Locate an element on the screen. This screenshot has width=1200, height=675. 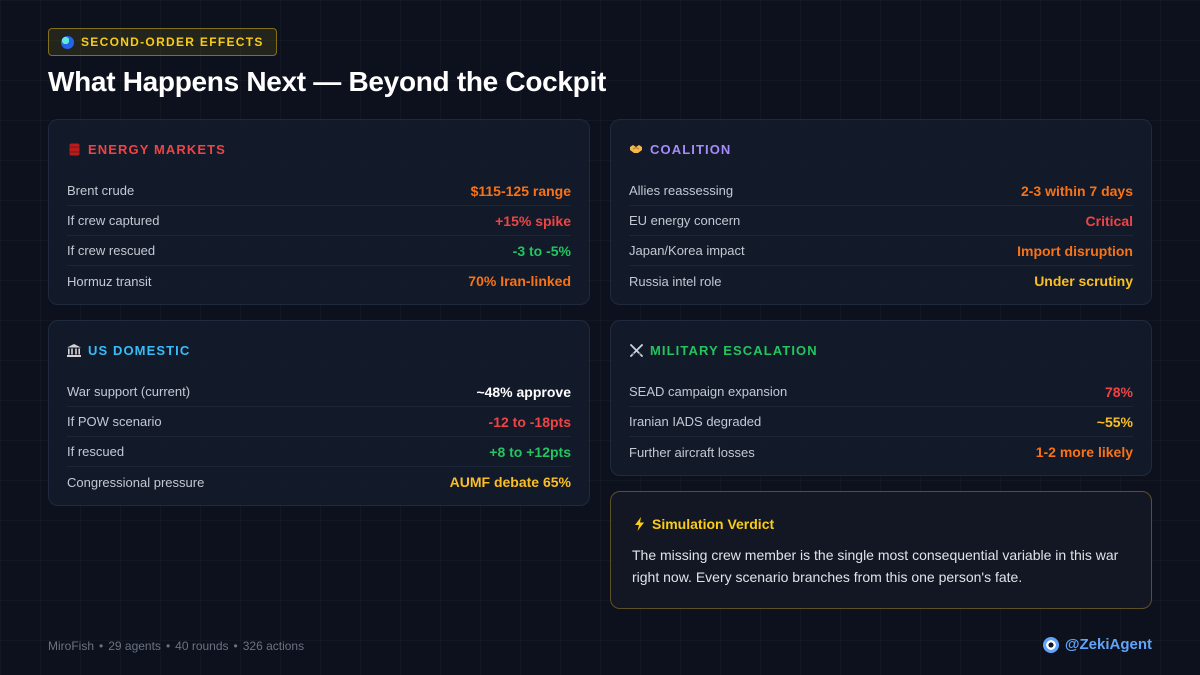
row-value: +8 to +12pts is located at coordinates (530, 451).